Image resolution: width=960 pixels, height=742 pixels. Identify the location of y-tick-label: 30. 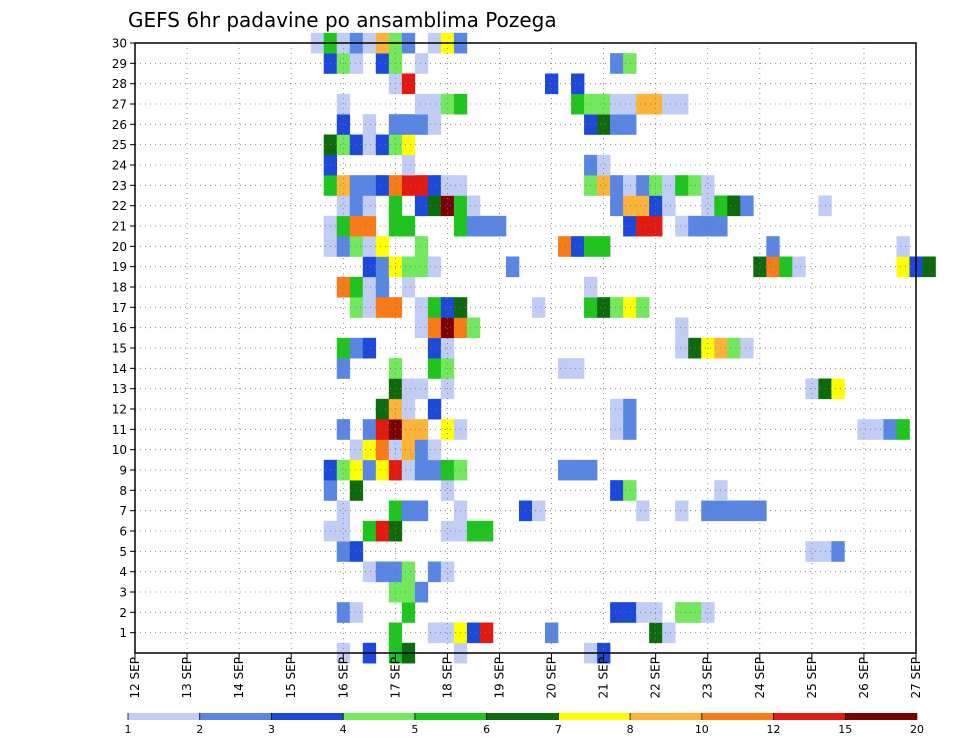
(119, 44).